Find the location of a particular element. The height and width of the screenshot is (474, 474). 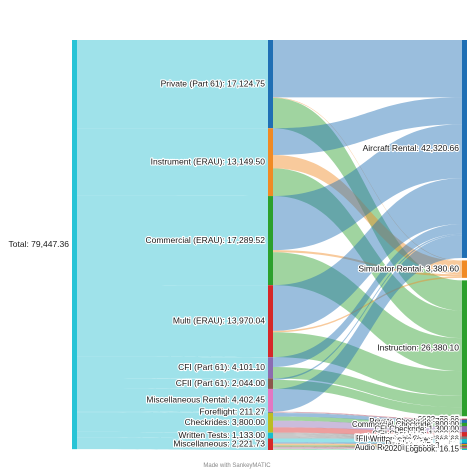

node-label-ipadcases: iPad Cases: 25.00 is located at coordinates (427, 446).